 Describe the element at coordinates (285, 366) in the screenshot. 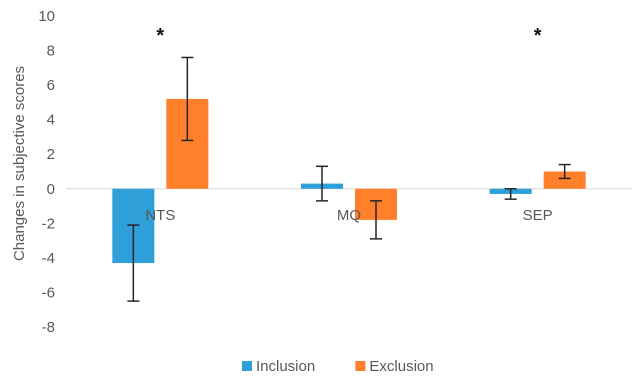

I see `legend-label-inclusion: Inclusion` at that location.